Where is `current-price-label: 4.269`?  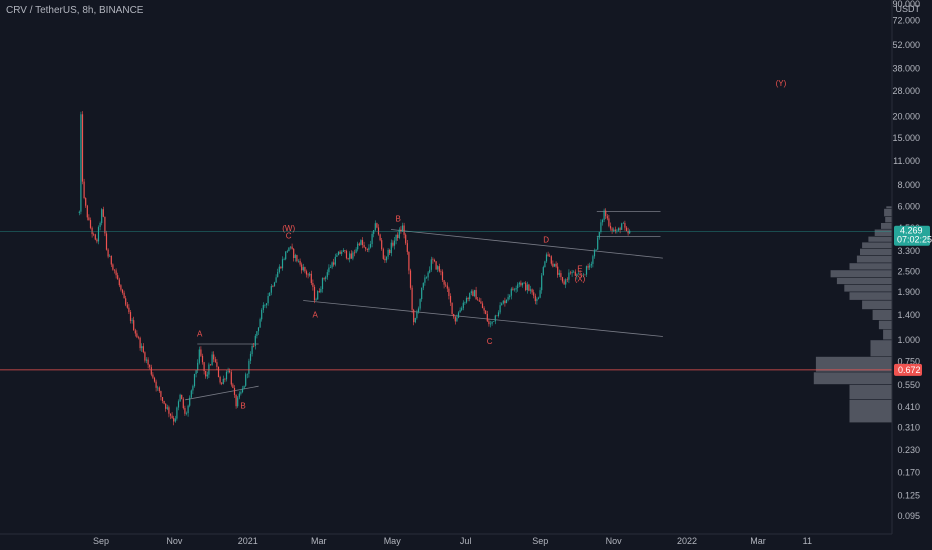
current-price-label: 4.269 is located at coordinates (911, 231).